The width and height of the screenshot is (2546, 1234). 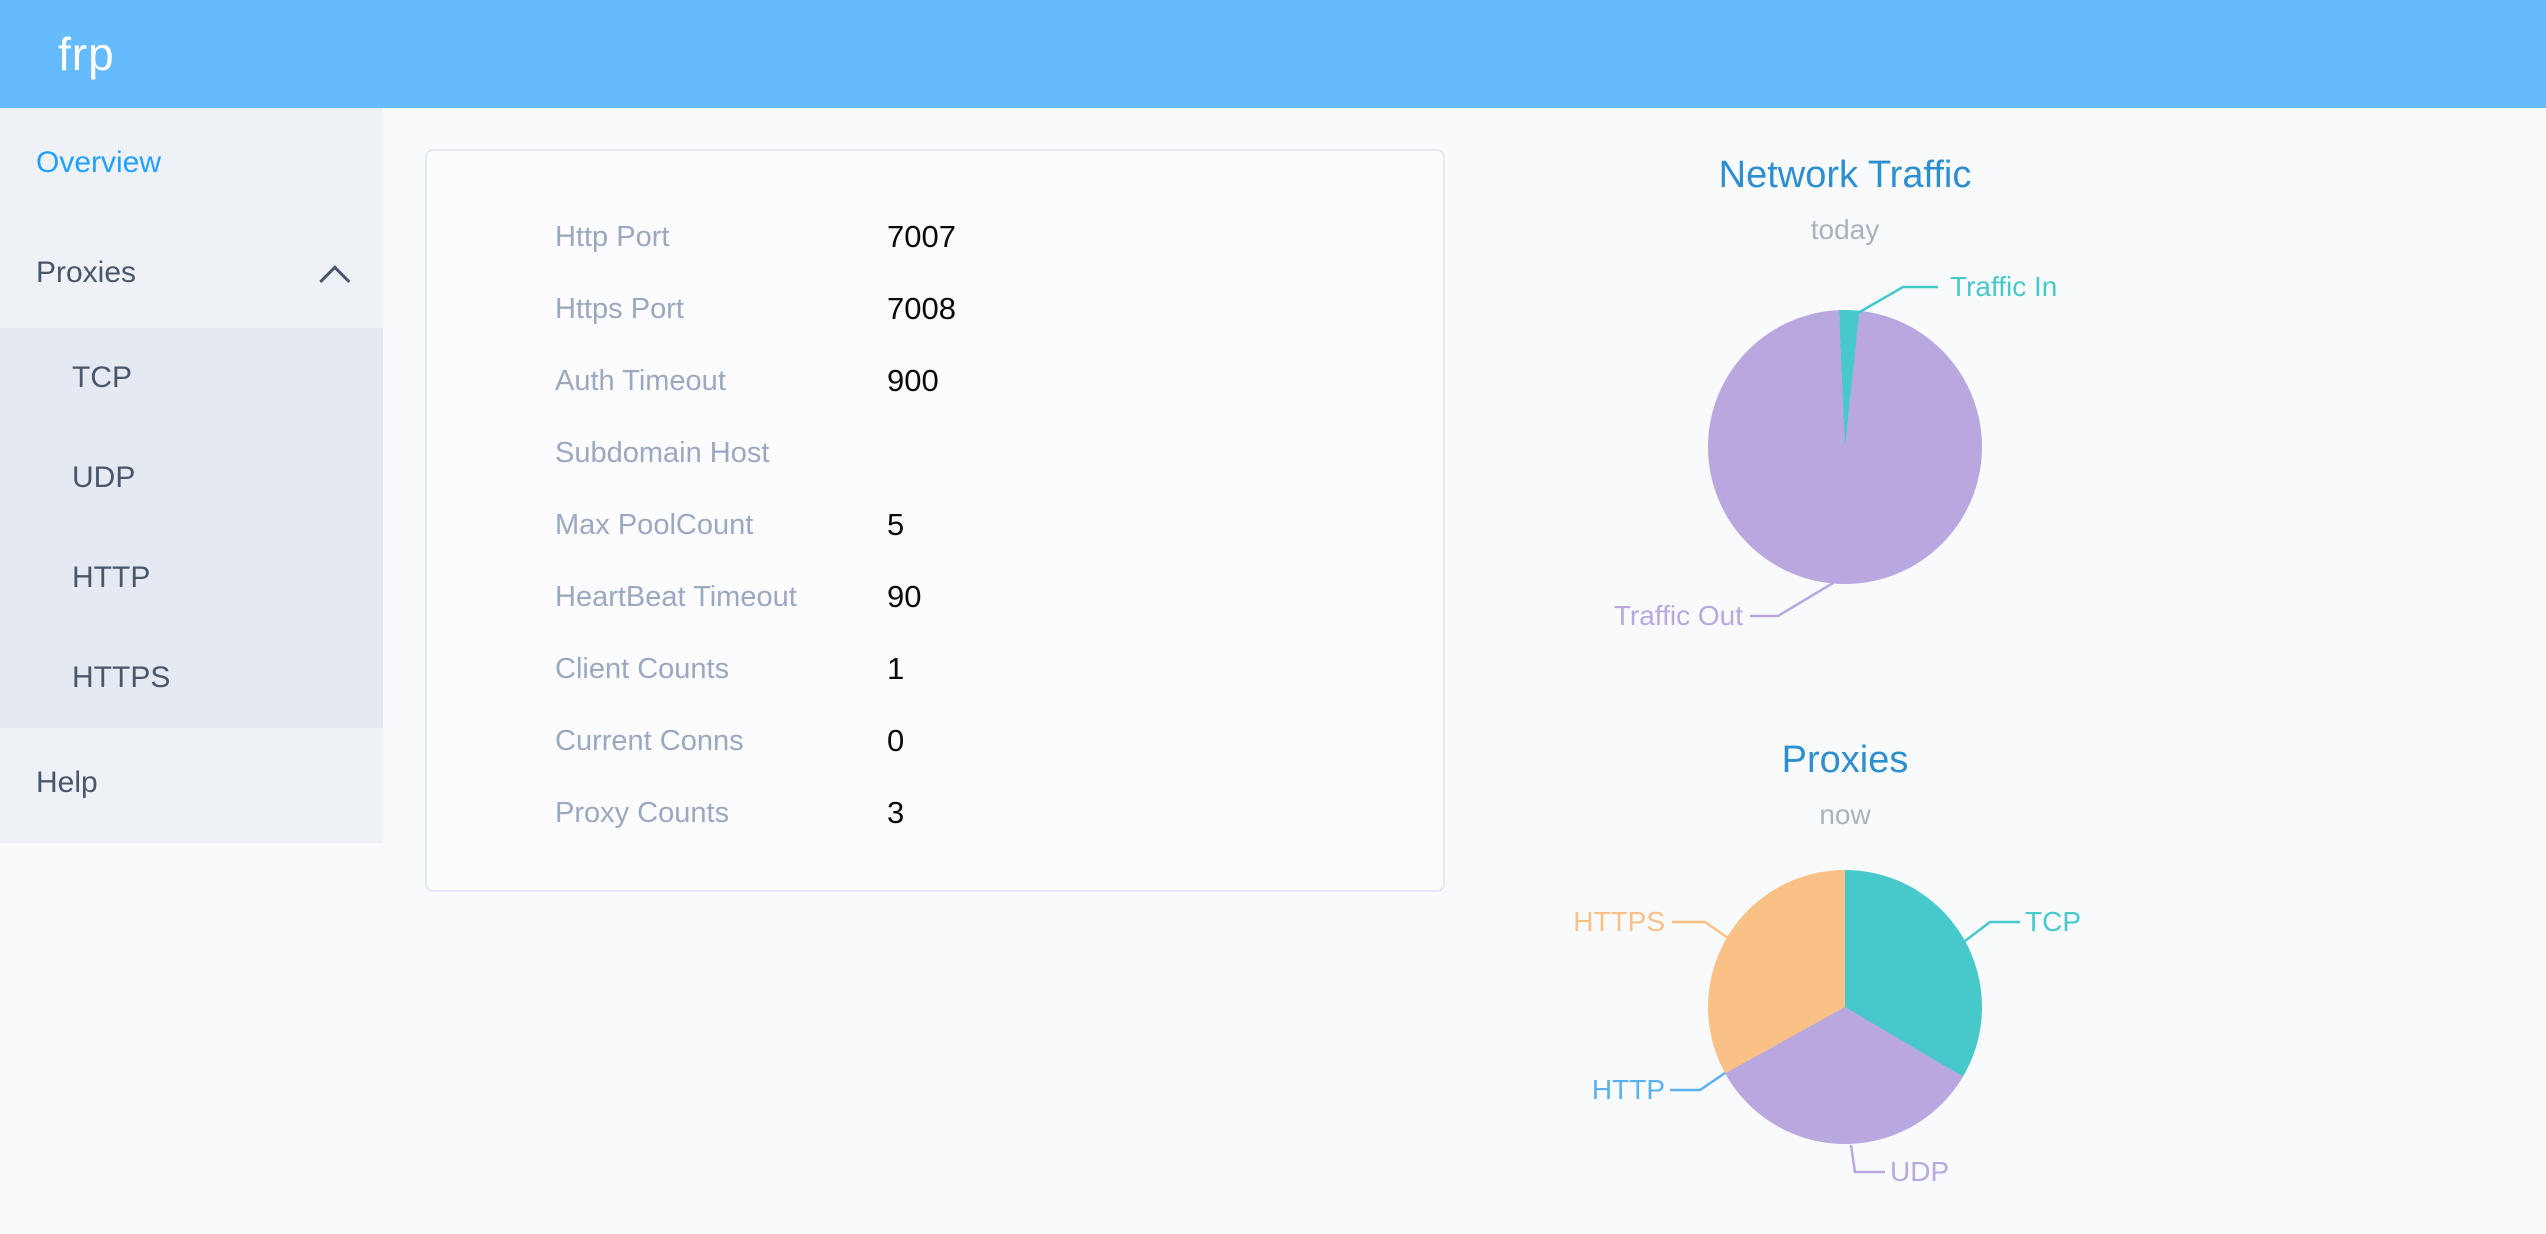 What do you see at coordinates (935, 669) in the screenshot?
I see `server-info-row-client-counts: Client Counts 1` at bounding box center [935, 669].